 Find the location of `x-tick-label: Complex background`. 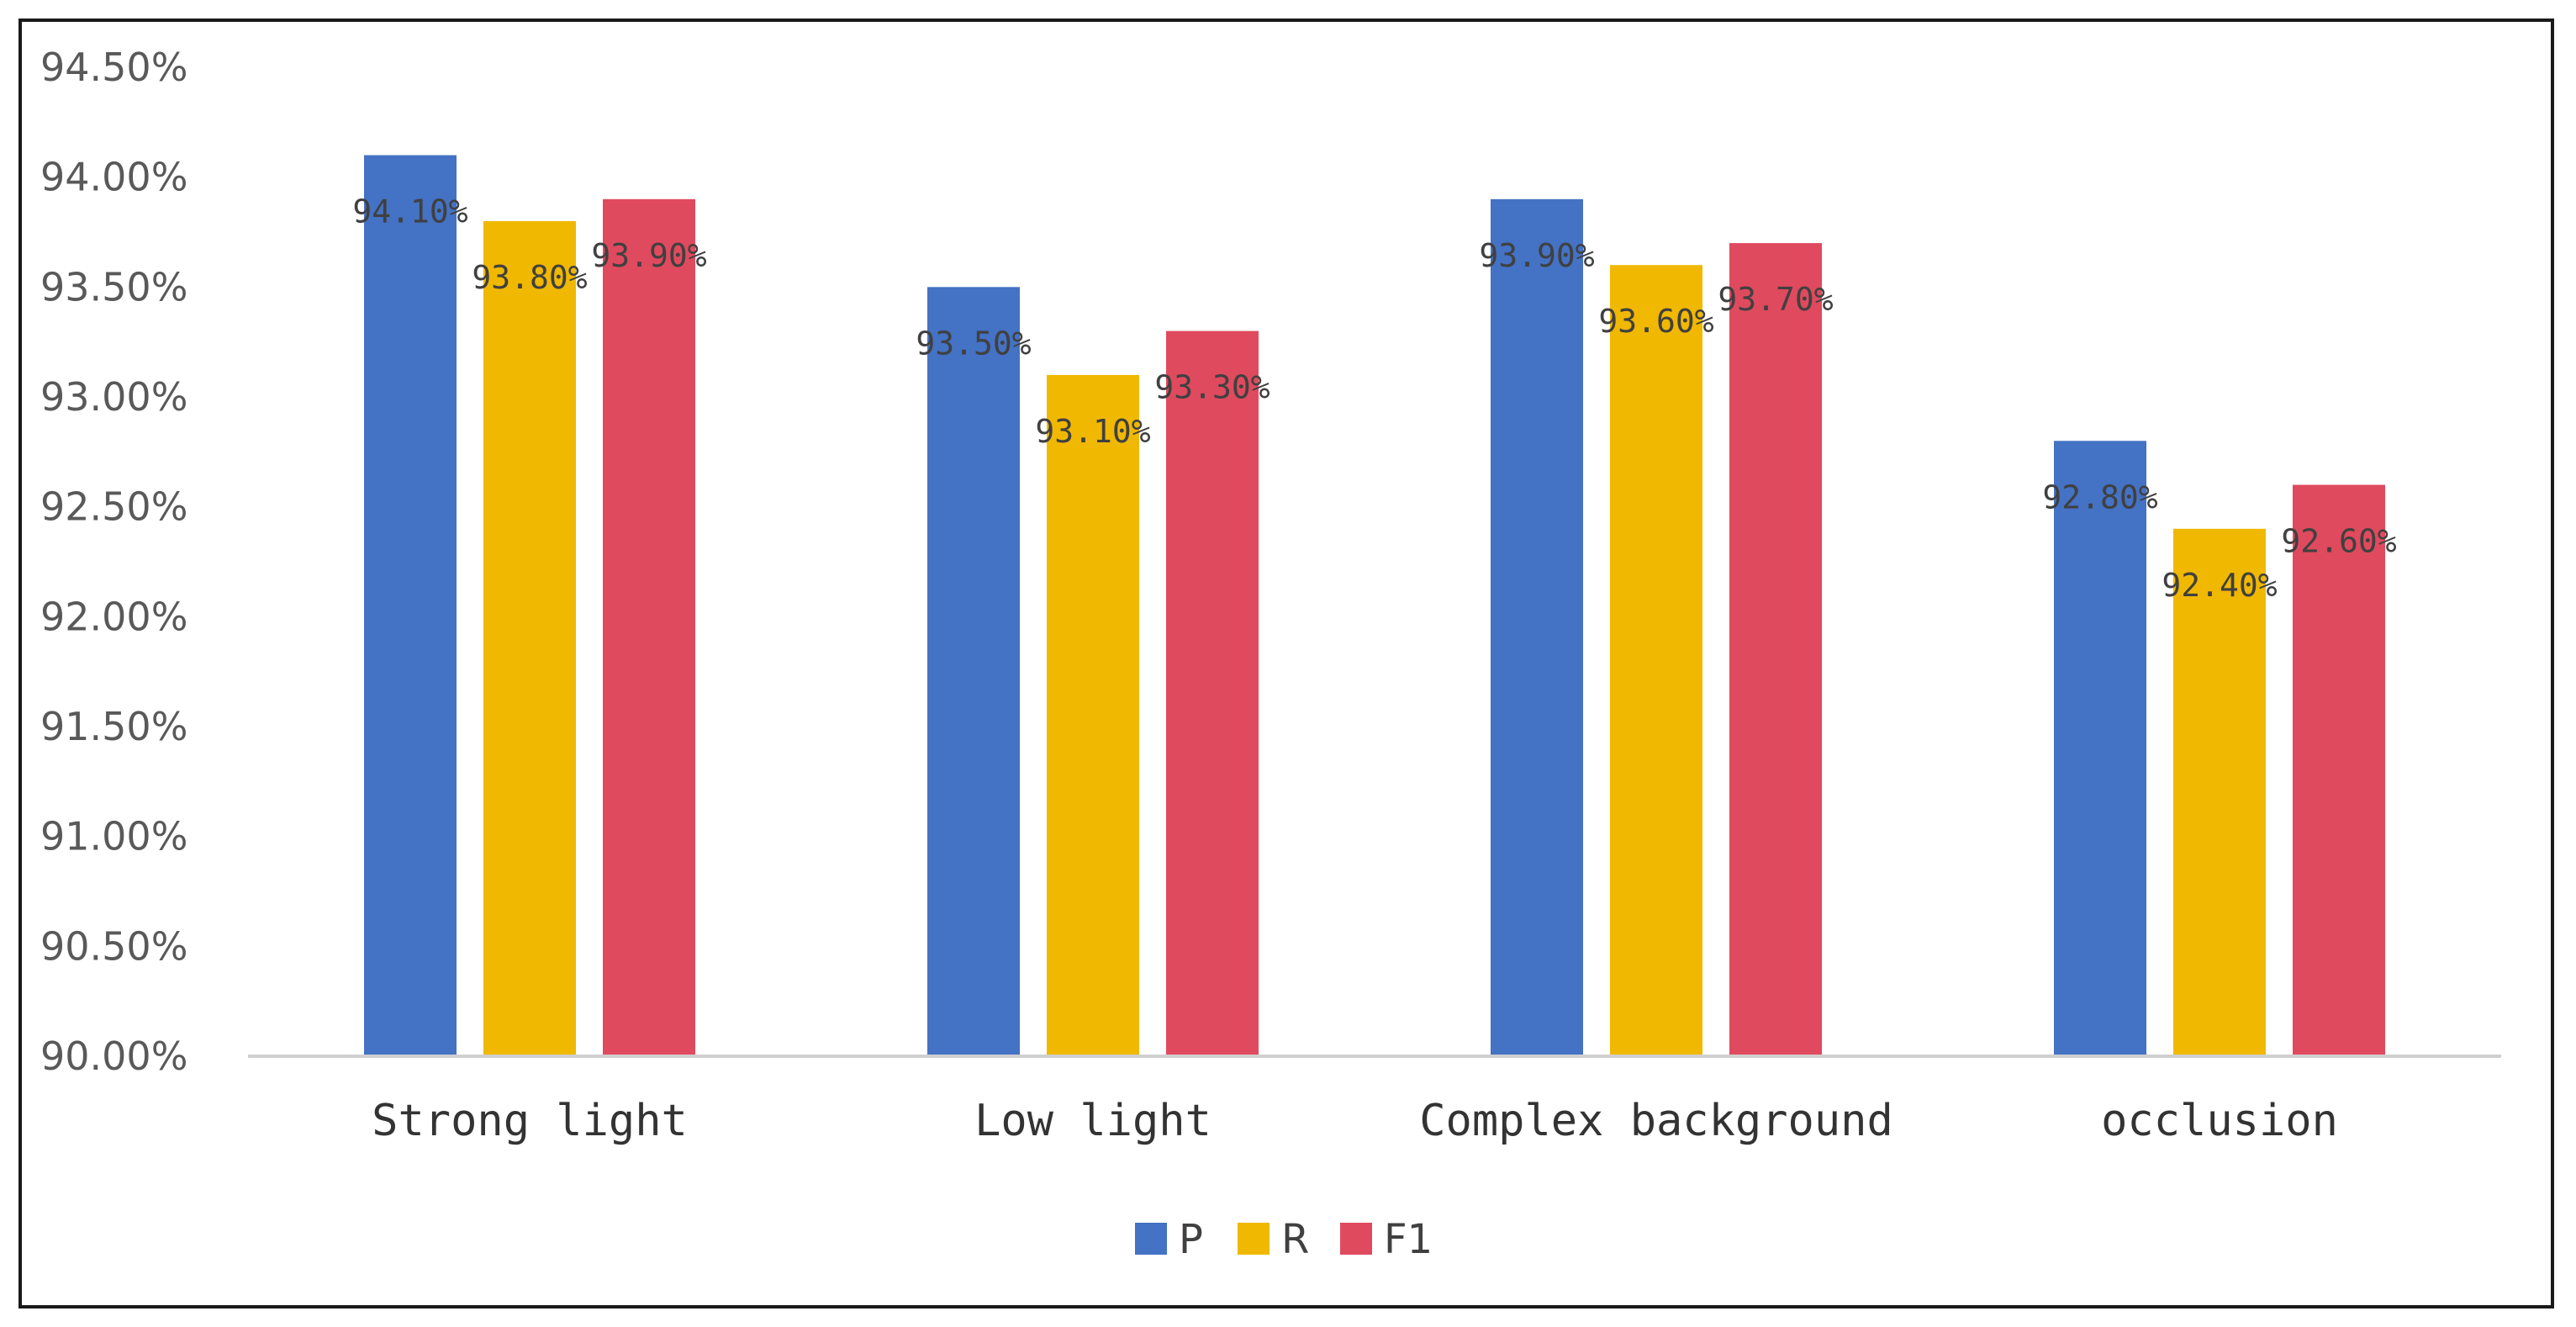

x-tick-label: Complex background is located at coordinates (1656, 1121).